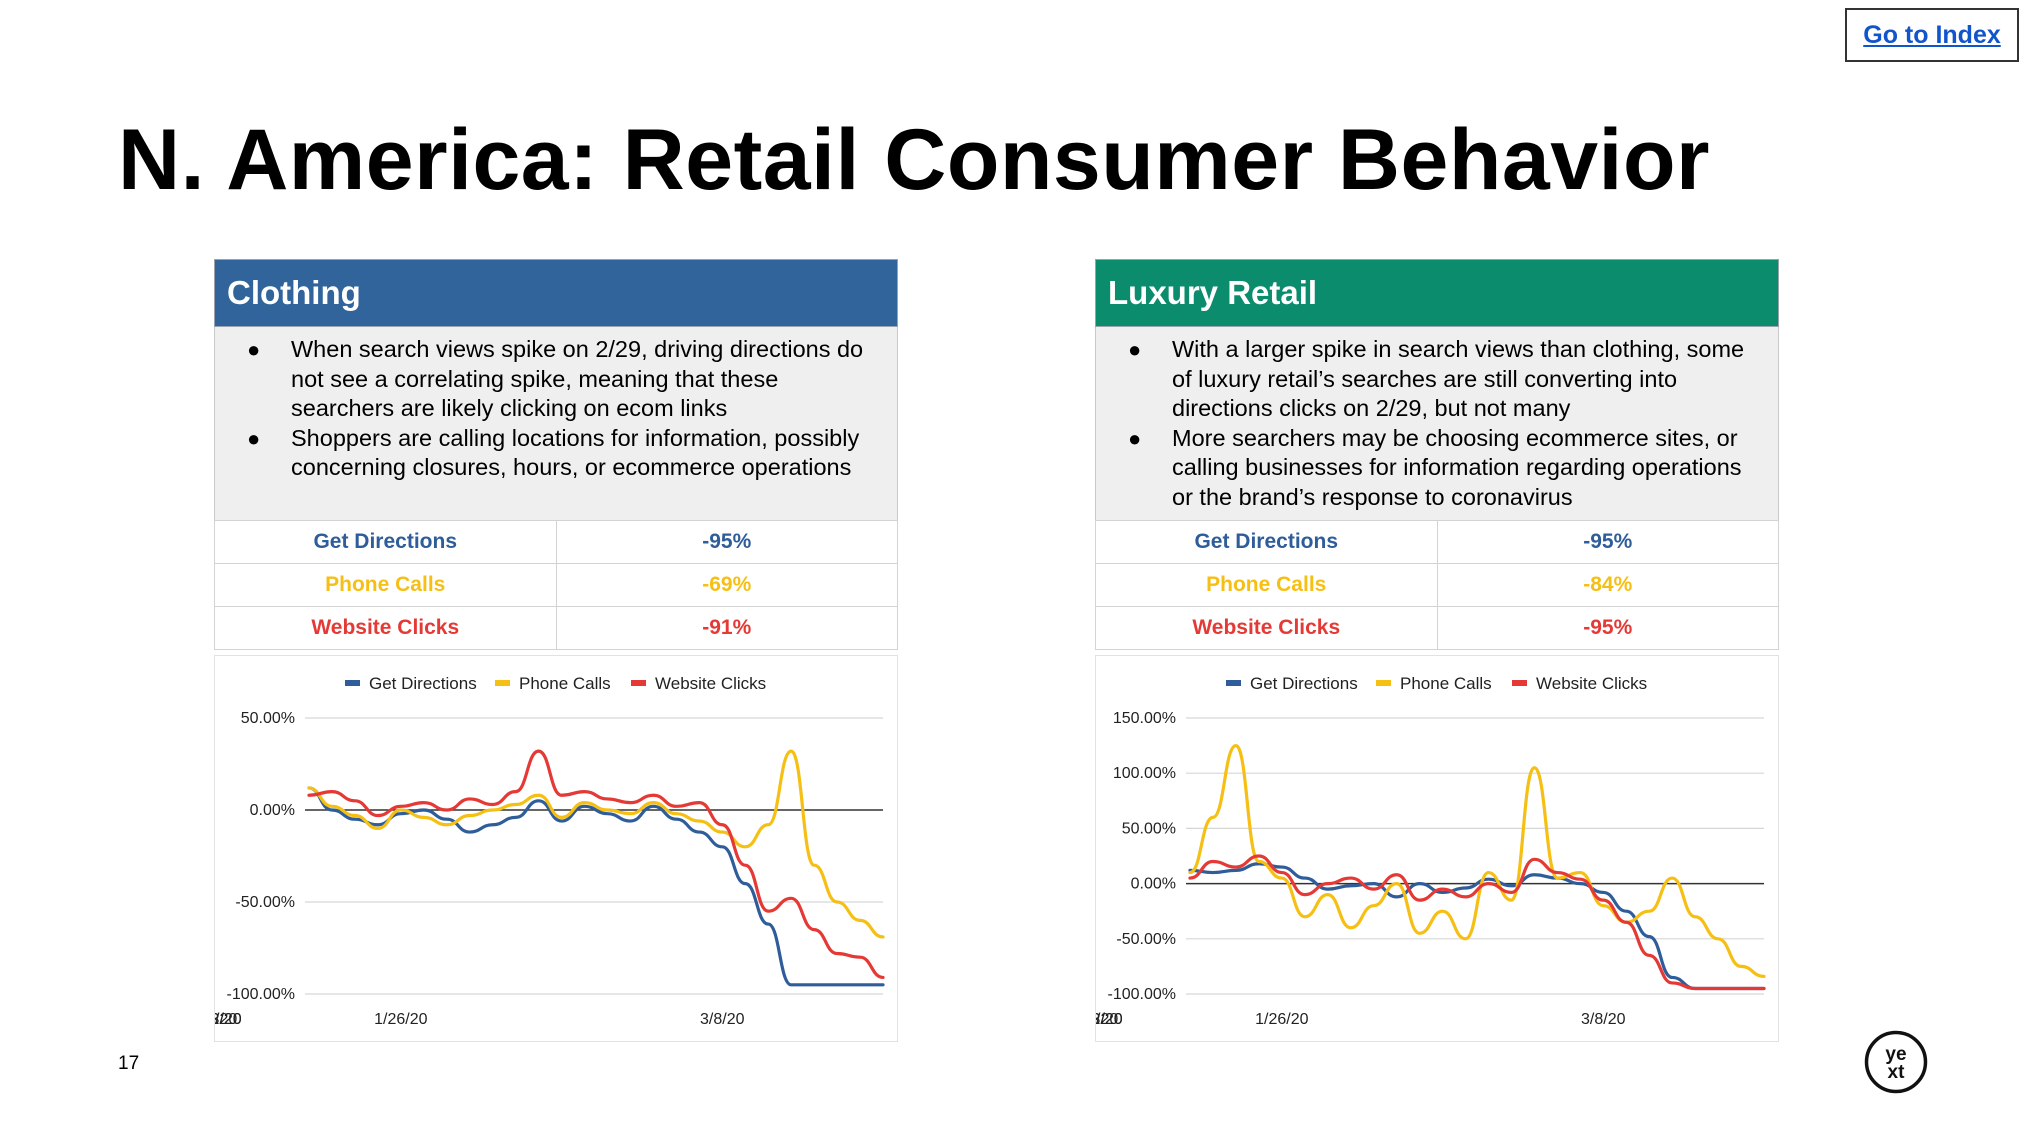 The height and width of the screenshot is (1129, 2025). Describe the element at coordinates (726, 585) in the screenshot. I see `metric-value: -69%` at that location.